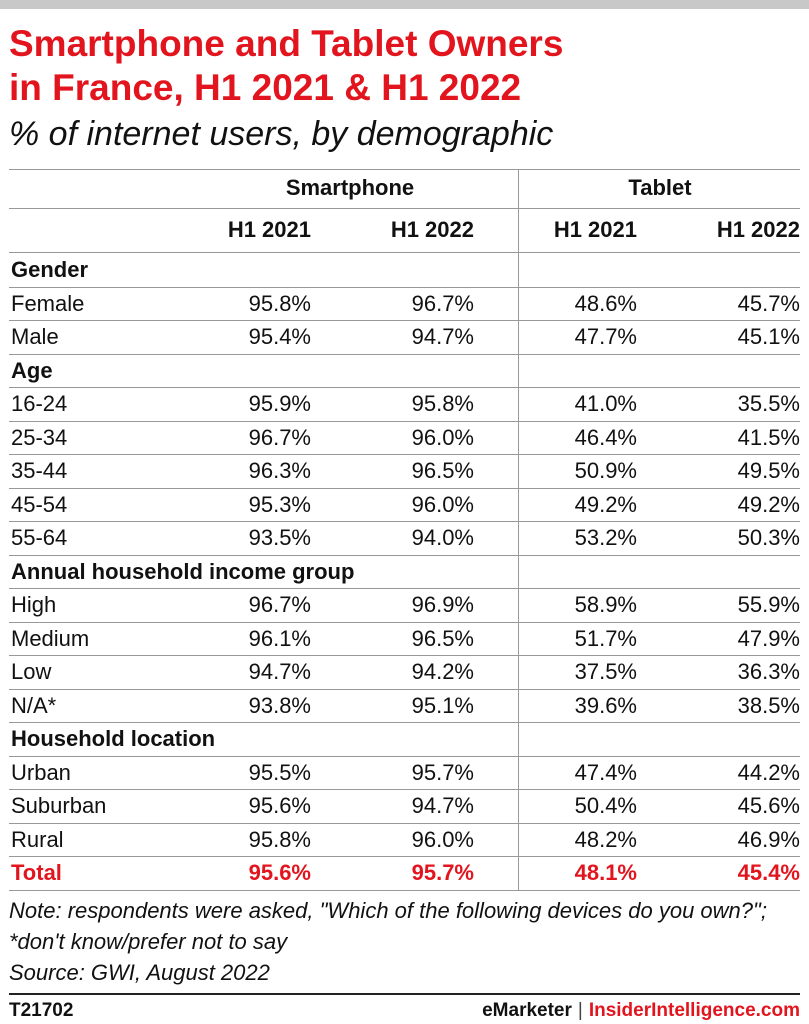  Describe the element at coordinates (527, 1010) in the screenshot. I see `brand-emarketer: eMarketer` at that location.